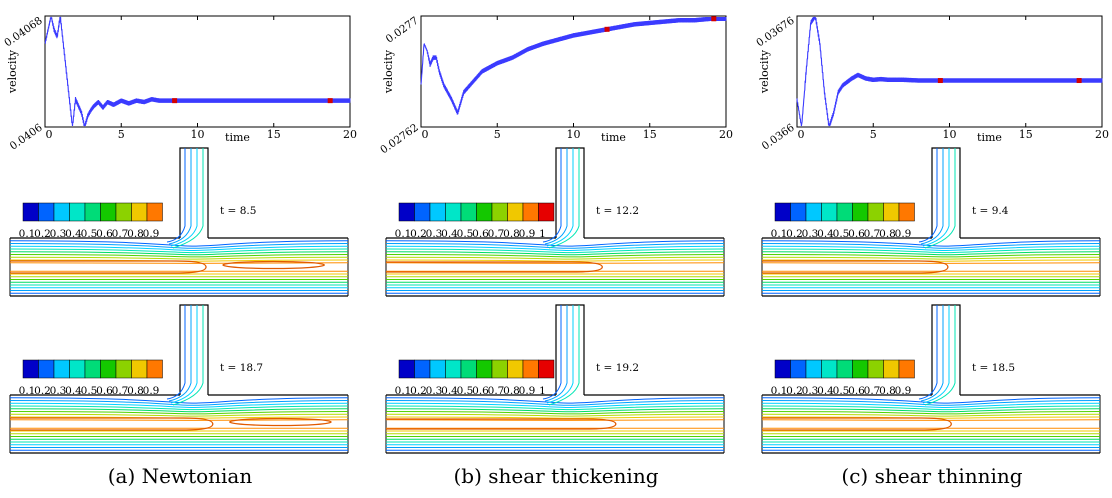  What do you see at coordinates (197, 71) in the screenshot?
I see `velocity-series-line` at bounding box center [197, 71].